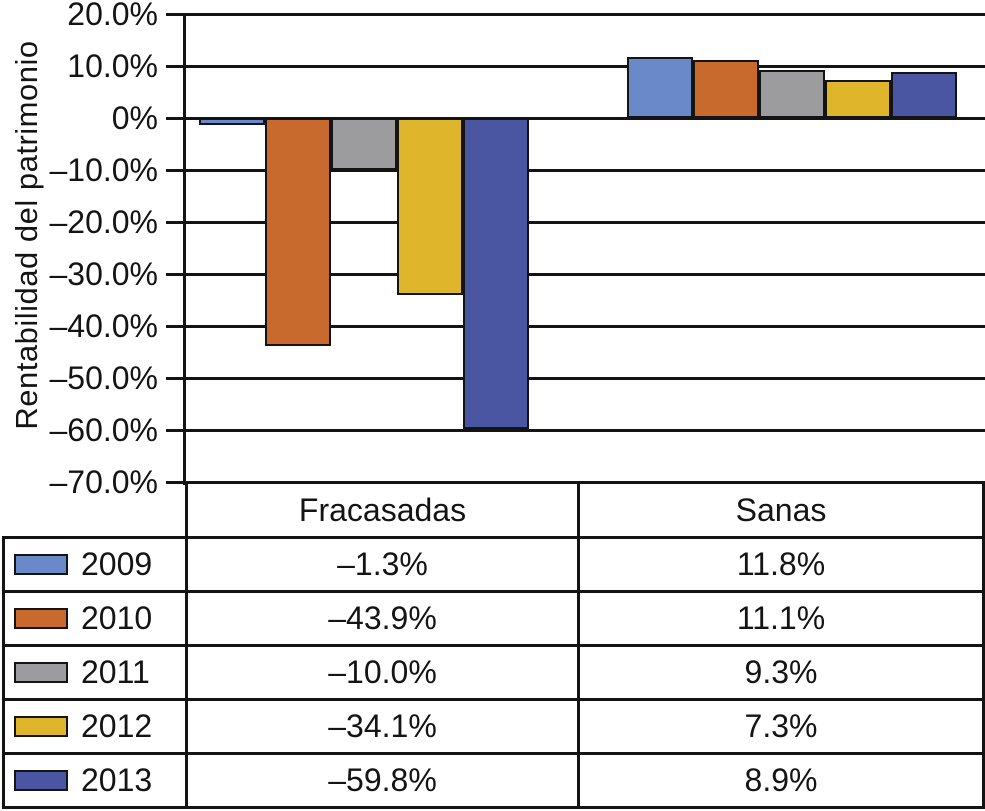 This screenshot has height=811, width=985. I want to click on bar-2009-sanas, so click(660, 87).